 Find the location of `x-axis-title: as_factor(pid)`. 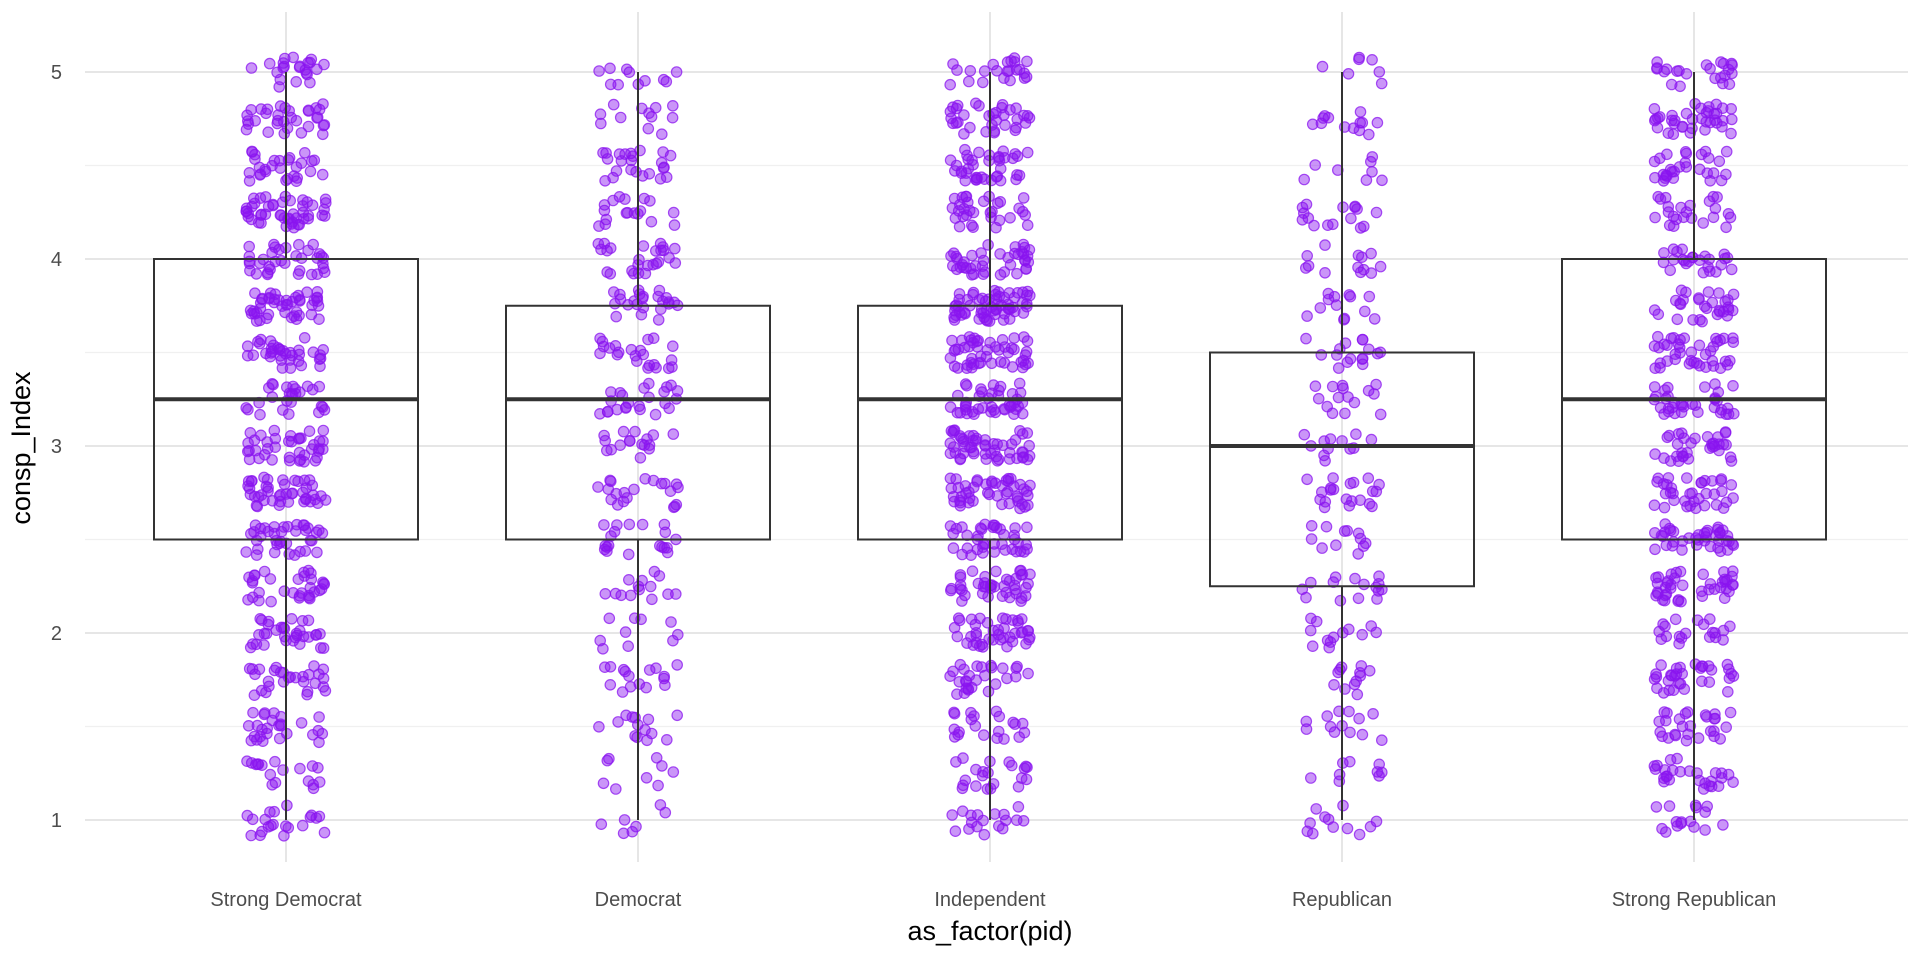

x-axis-title: as_factor(pid) is located at coordinates (989, 931).